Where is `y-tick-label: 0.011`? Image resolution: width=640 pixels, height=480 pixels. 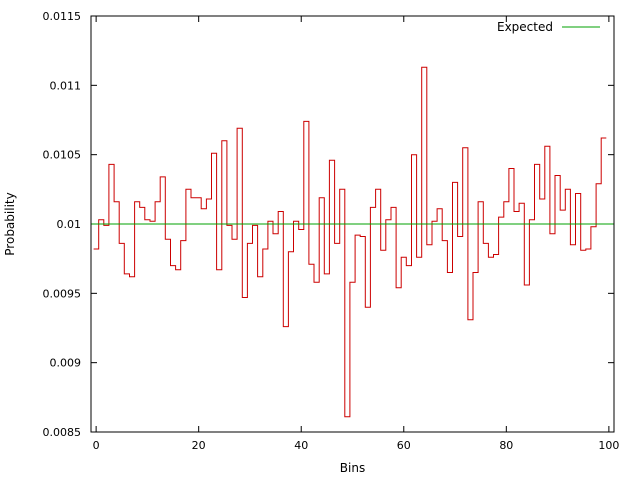 y-tick-label: 0.011 is located at coordinates (66, 85).